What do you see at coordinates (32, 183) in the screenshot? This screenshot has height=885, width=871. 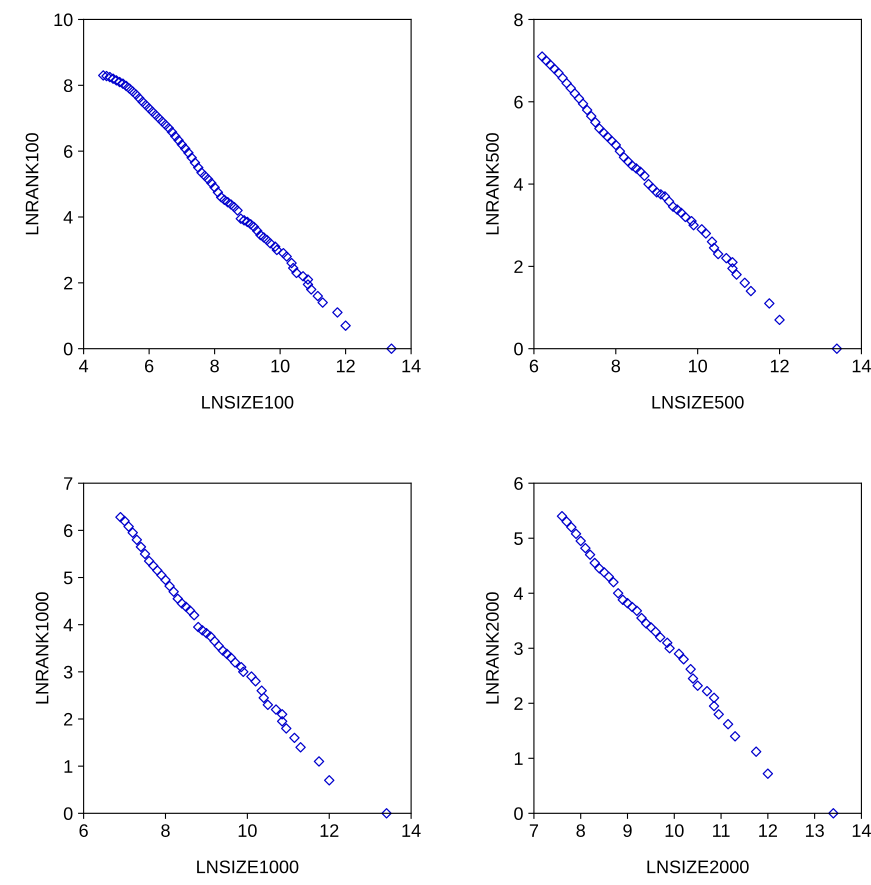 I see `y-axis-title: LNRANK100` at bounding box center [32, 183].